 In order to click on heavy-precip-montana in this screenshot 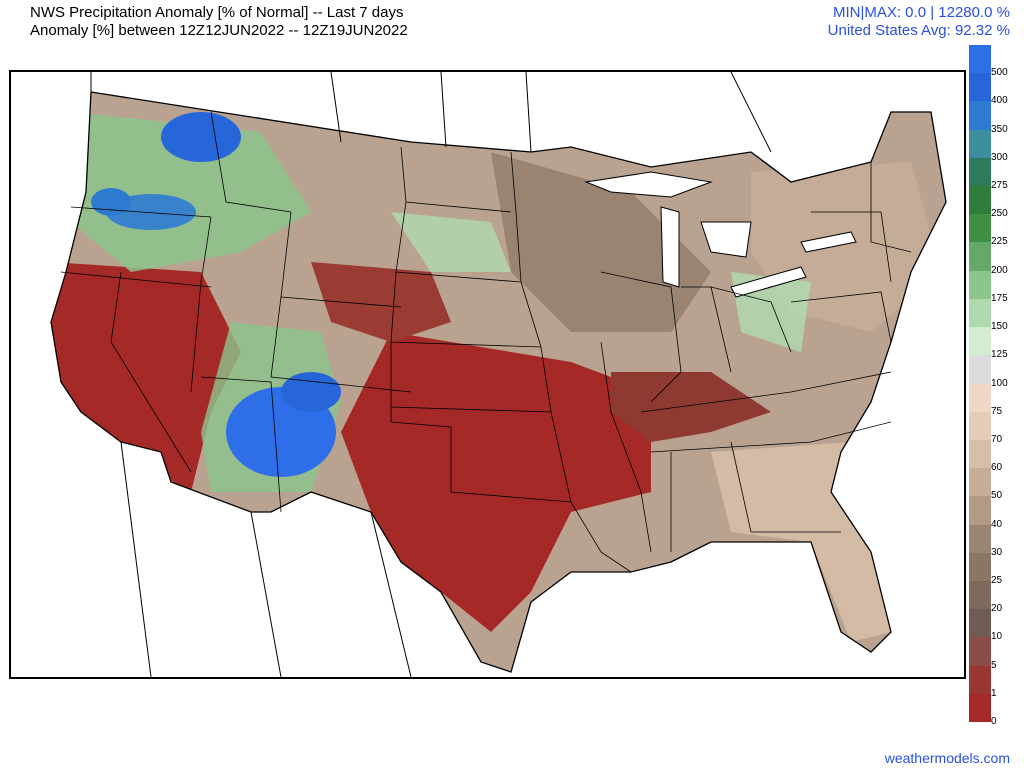, I will do `click(201, 137)`.